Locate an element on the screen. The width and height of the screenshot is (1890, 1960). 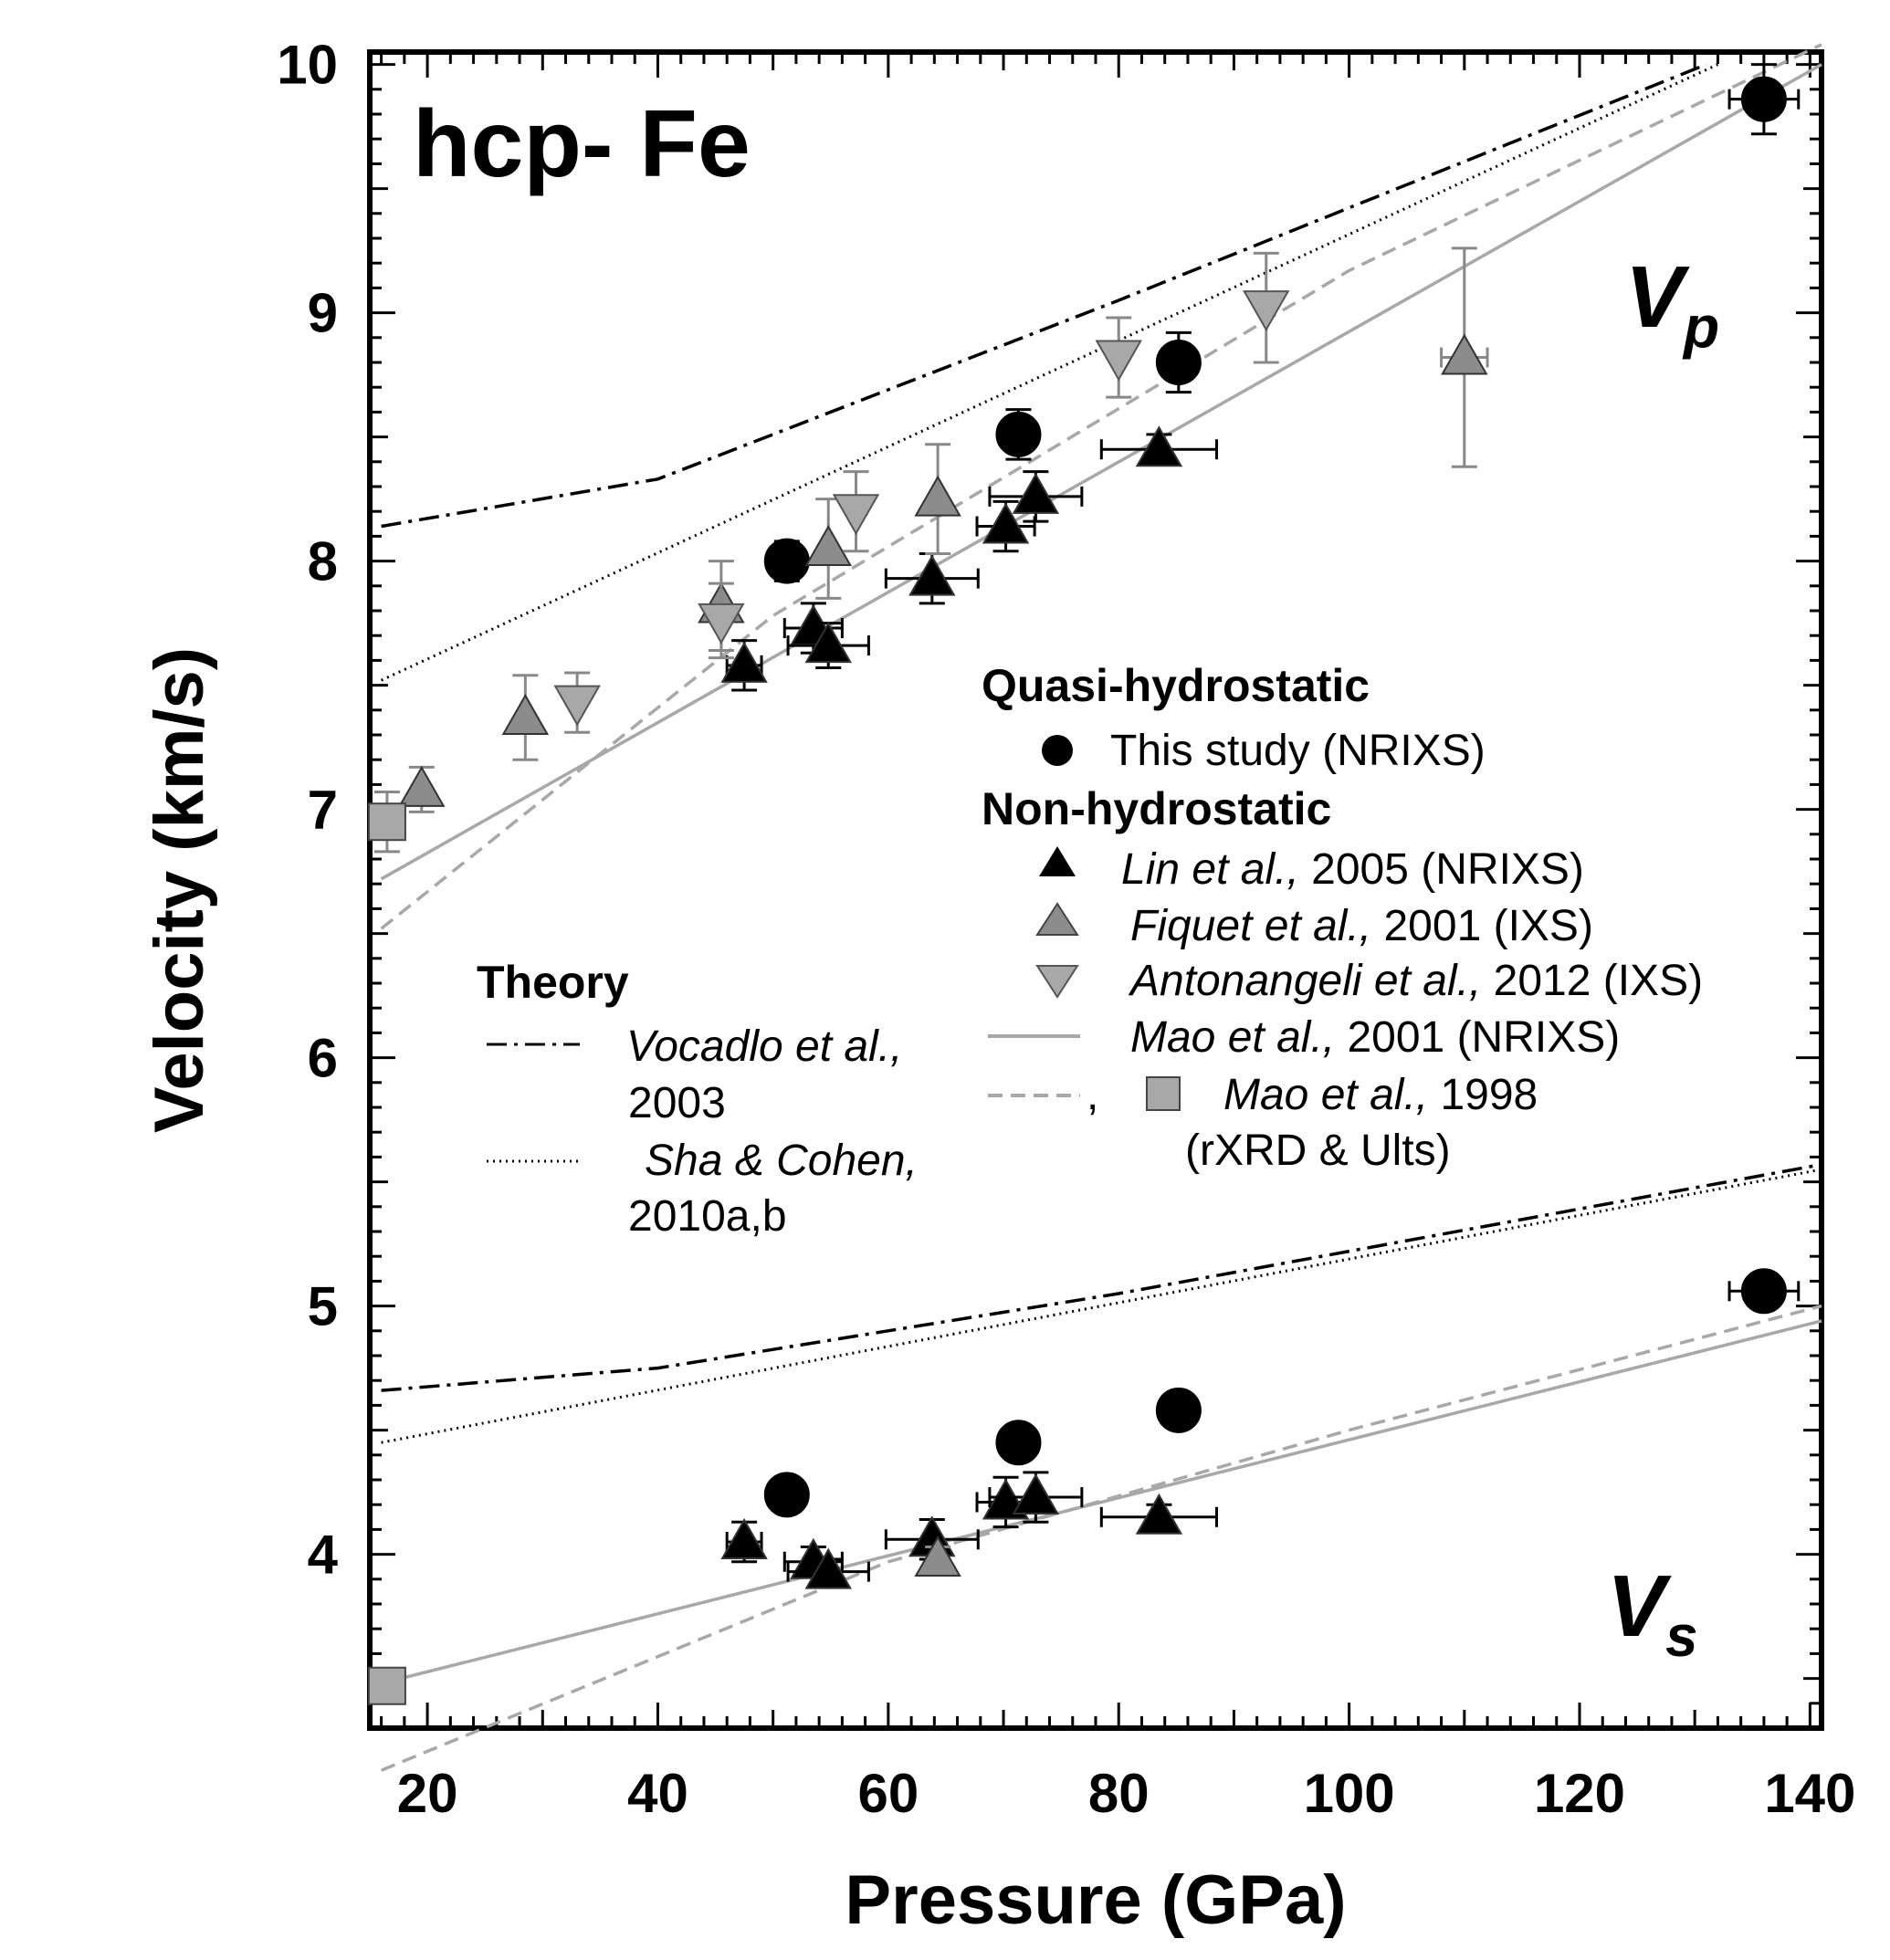
x-tick-label: 20 is located at coordinates (428, 1793).